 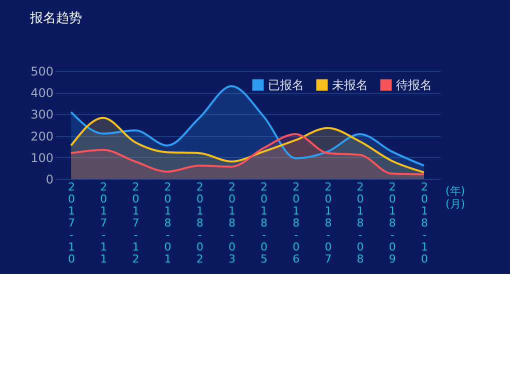 What do you see at coordinates (104, 223) in the screenshot?
I see `x-tick-label: 2017-11` at bounding box center [104, 223].